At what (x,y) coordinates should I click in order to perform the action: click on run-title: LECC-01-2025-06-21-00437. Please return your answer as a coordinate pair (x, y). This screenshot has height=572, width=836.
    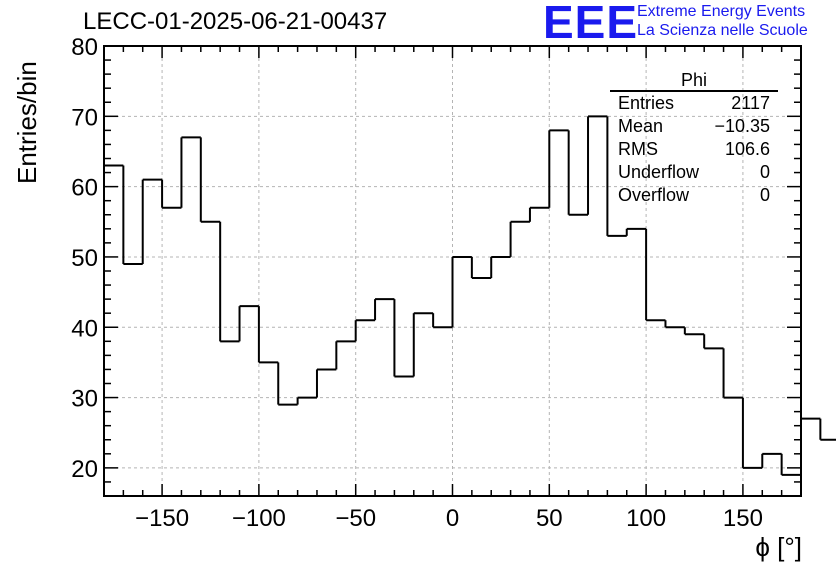
    Looking at the image, I should click on (235, 21).